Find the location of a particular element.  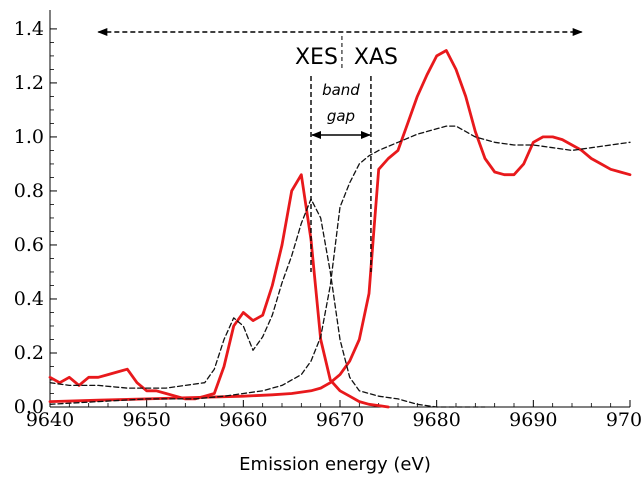

y-tick-label-1: 0.2 is located at coordinates (29, 353).